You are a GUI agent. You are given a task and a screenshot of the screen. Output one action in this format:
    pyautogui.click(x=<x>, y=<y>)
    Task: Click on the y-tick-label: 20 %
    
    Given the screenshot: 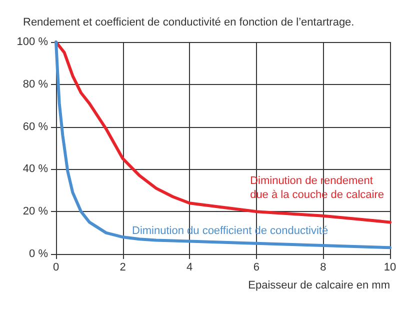 What is the action you would take?
    pyautogui.click(x=35, y=212)
    